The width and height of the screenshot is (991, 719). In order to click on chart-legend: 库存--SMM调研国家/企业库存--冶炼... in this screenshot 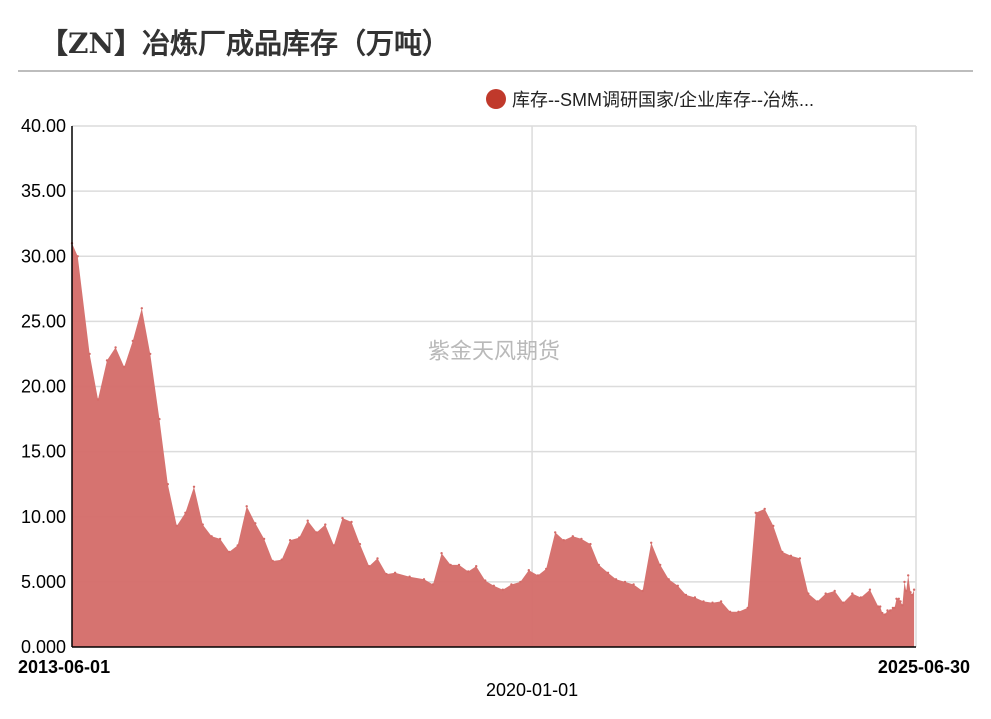, I will do `click(650, 99)`.